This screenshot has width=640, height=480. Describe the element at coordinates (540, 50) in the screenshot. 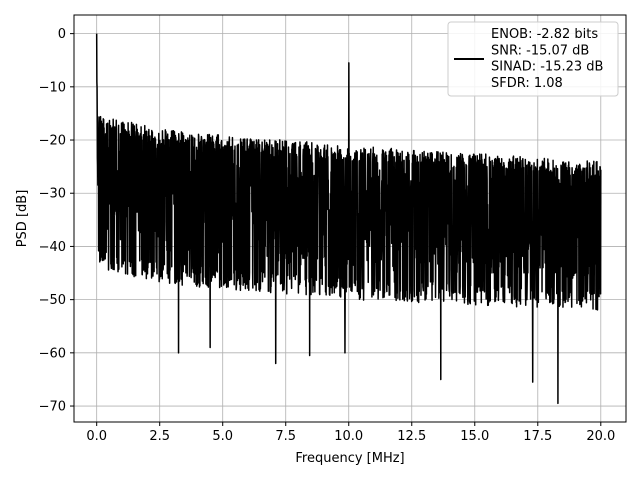

I see `legend-snr: SNR: -15.07 dB` at that location.